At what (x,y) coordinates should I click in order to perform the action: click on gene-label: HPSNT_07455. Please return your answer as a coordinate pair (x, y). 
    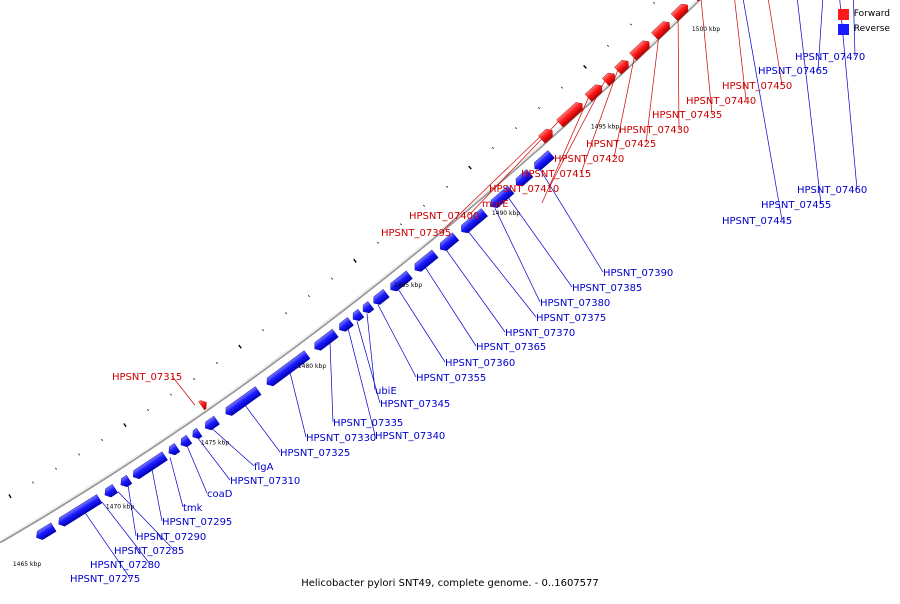
    Looking at the image, I should click on (796, 205).